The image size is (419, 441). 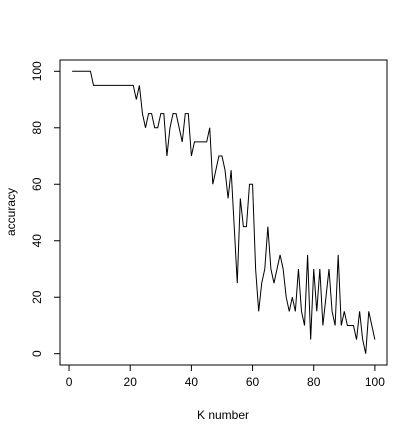 I want to click on x-tick-label: 20, so click(x=131, y=382).